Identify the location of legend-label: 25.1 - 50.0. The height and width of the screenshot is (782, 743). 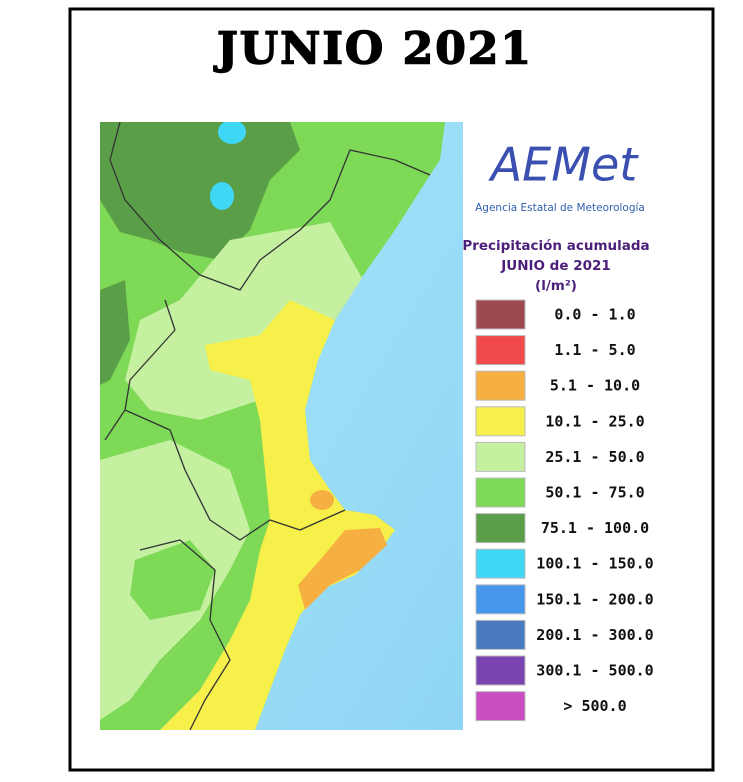
(594, 457).